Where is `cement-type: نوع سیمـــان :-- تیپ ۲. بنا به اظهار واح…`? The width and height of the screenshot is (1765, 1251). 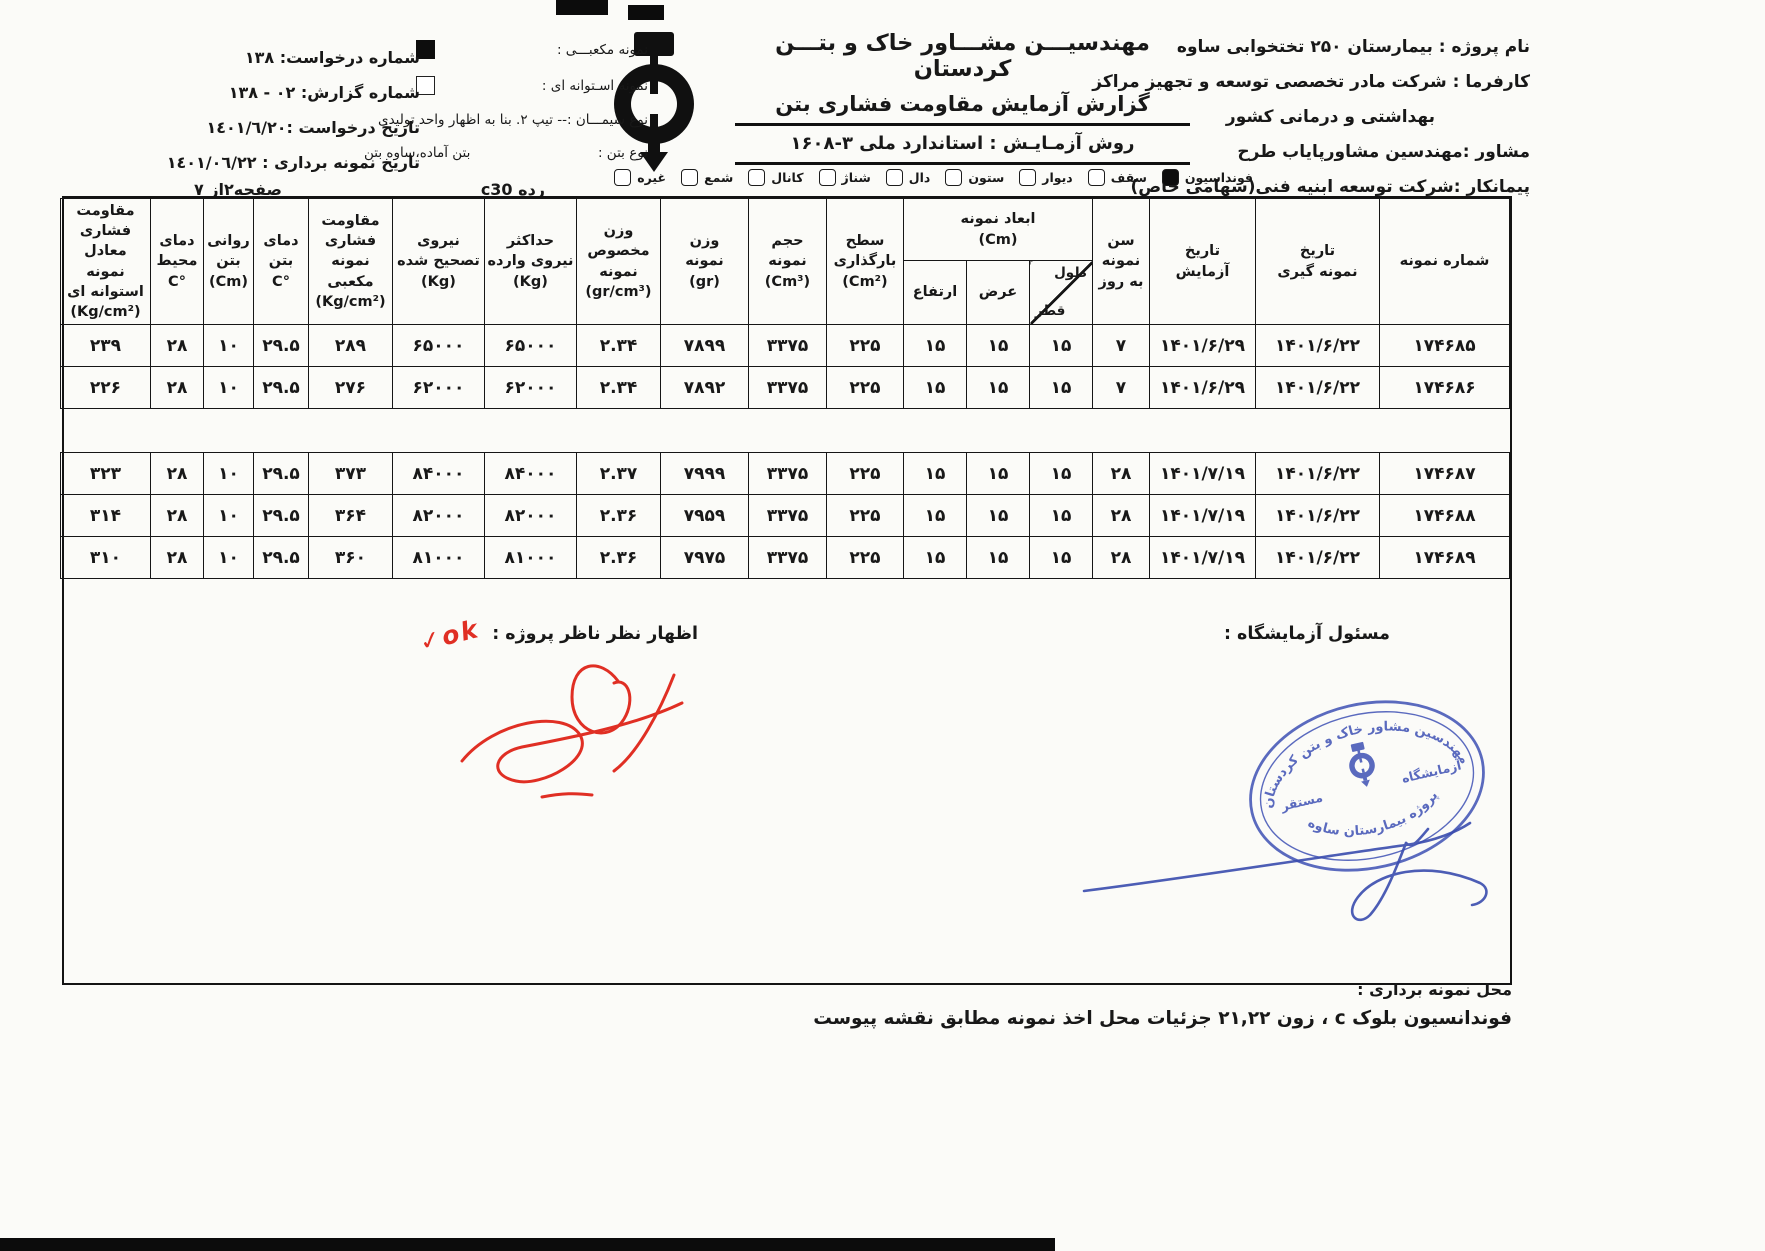
cement-type: نوع سیمـــان :-- تیپ ۲. بنا به اظهار واح… is located at coordinates (513, 120).